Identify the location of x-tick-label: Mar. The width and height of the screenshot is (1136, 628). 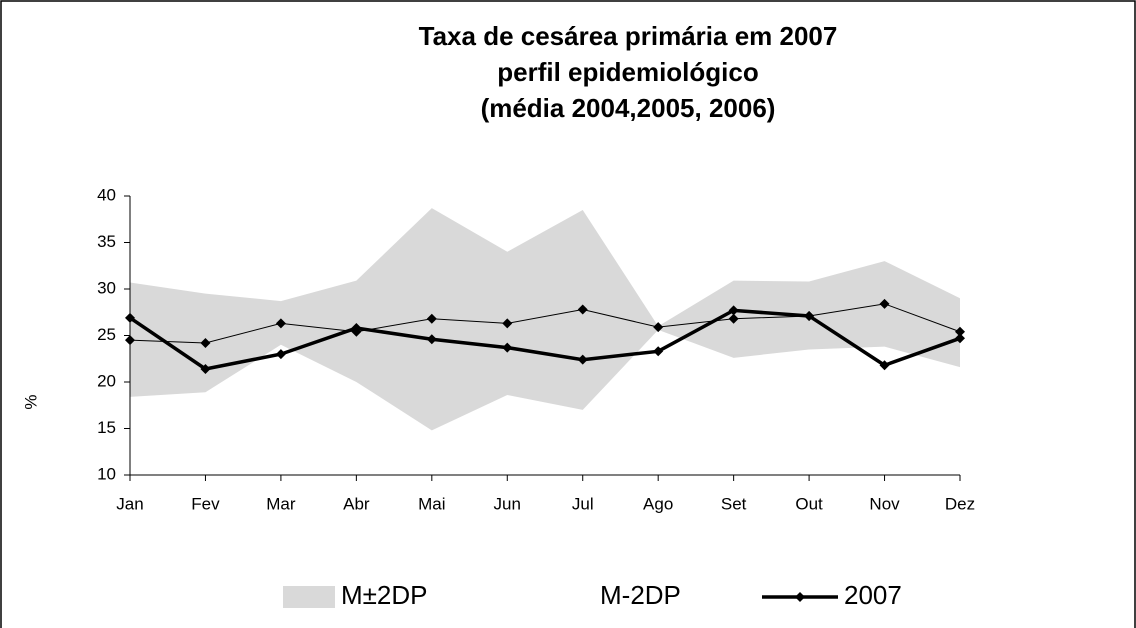
(281, 503).